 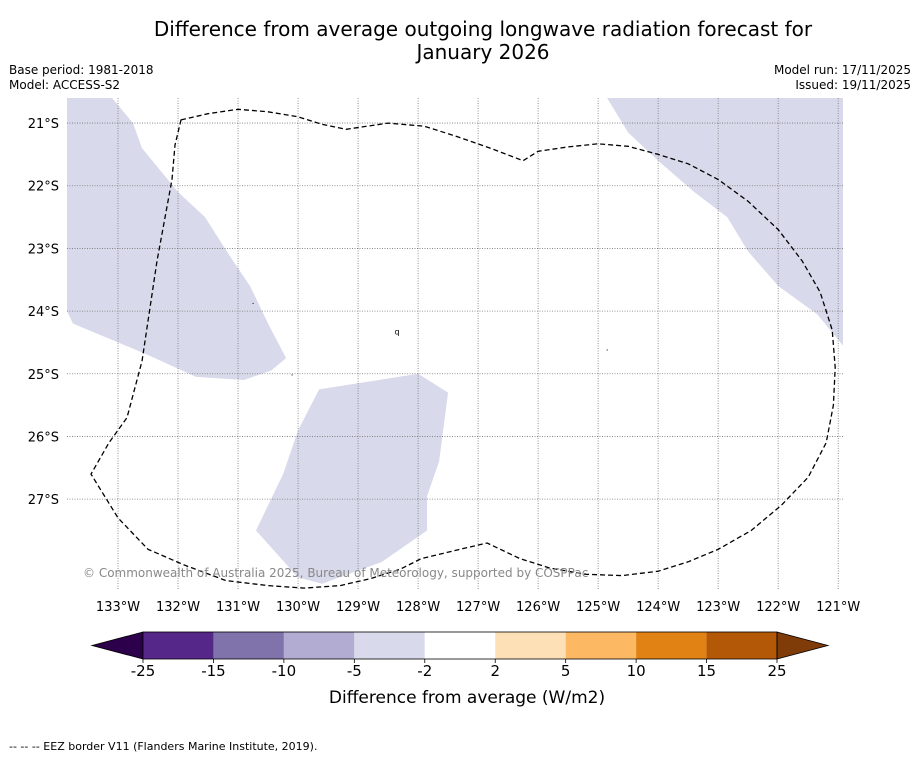 What do you see at coordinates (43, 500) in the screenshot?
I see `y-tick-label: 27°S` at bounding box center [43, 500].